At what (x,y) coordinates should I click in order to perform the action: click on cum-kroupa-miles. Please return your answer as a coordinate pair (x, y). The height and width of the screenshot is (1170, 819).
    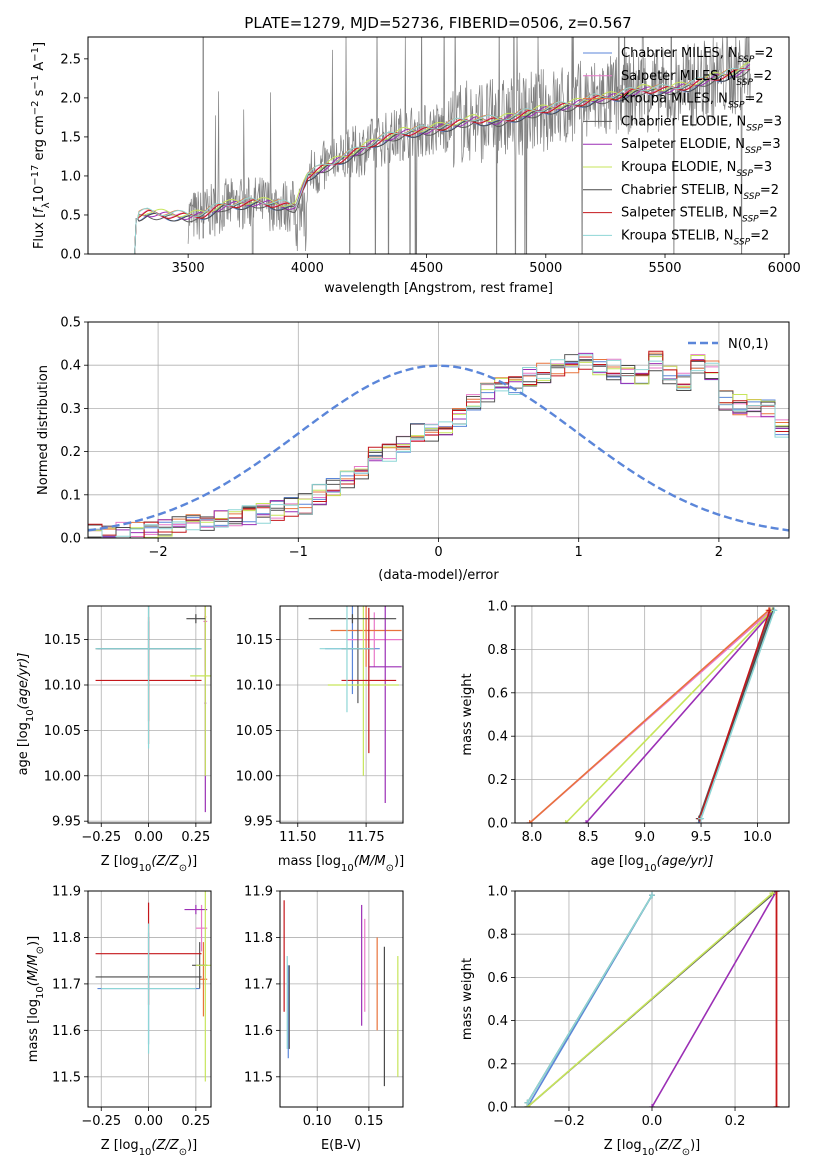
    Looking at the image, I should click on (649, 716).